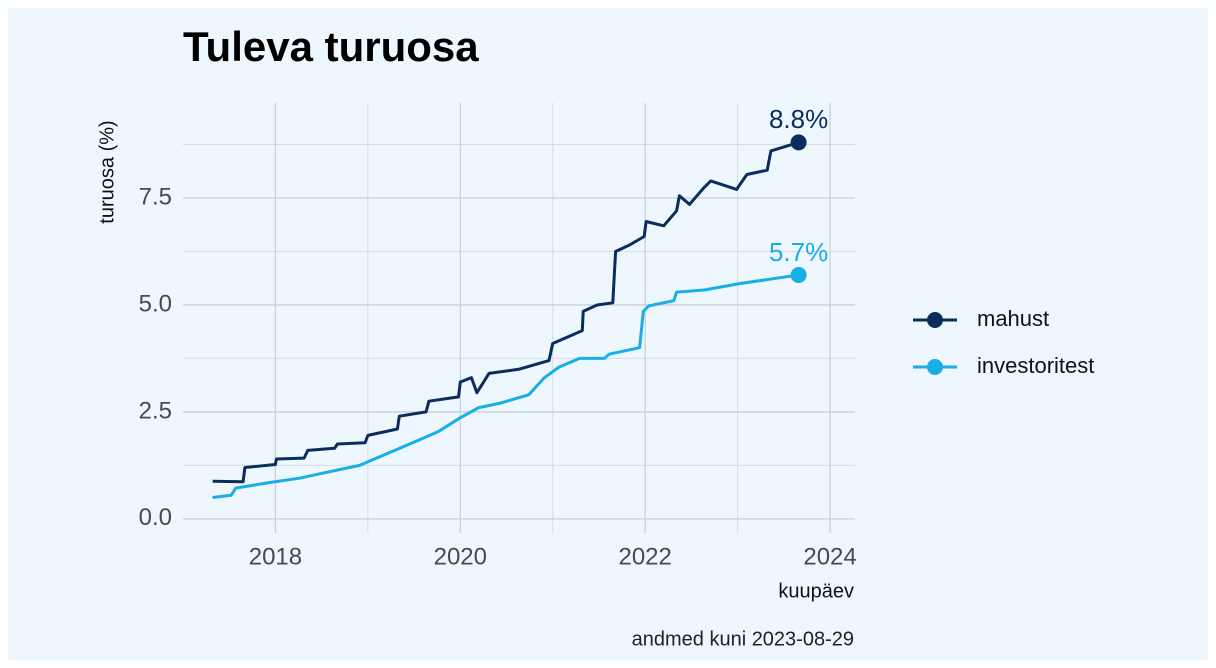 The image size is (1216, 668). I want to click on y-tick-label: 7.5, so click(155, 196).